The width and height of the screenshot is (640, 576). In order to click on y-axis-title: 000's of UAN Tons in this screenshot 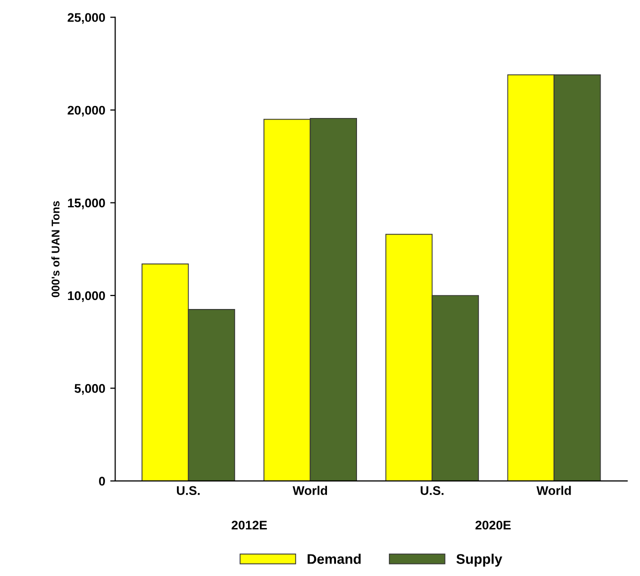, I will do `click(55, 249)`.